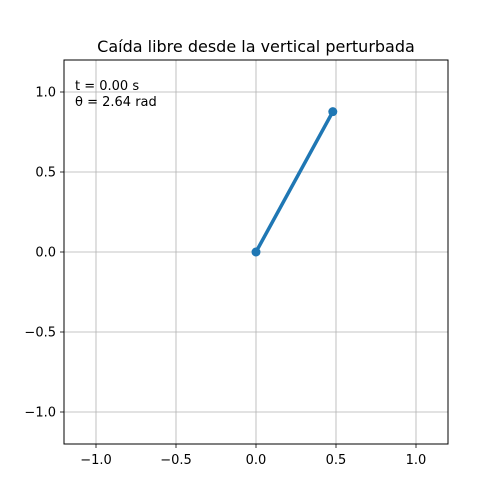  I want to click on chart-title: Caída libre desde la vertical perturbada, so click(256, 46).